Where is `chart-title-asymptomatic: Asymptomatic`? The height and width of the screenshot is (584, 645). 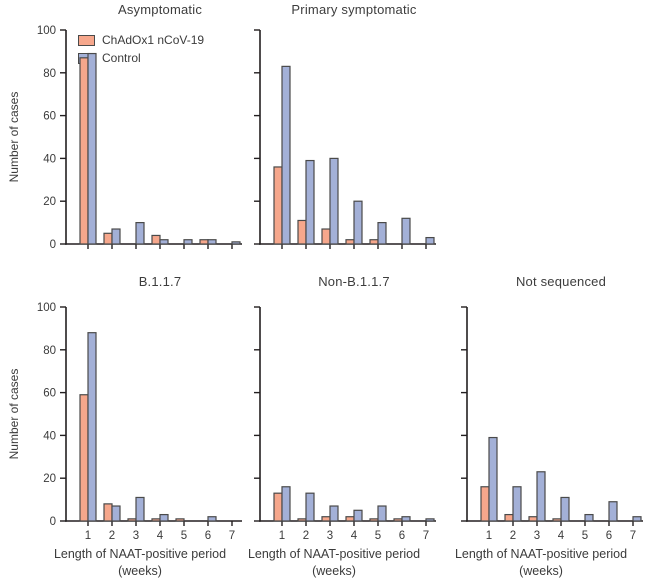
chart-title-asymptomatic: Asymptomatic is located at coordinates (160, 9).